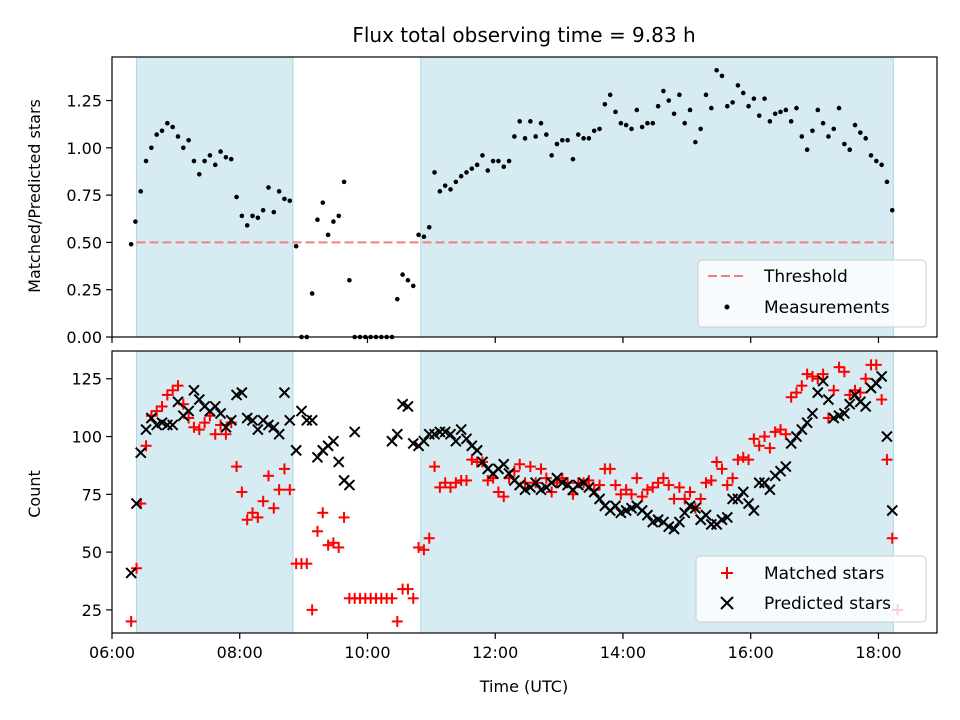 This screenshot has height=720, width=960. What do you see at coordinates (240, 652) in the screenshot?
I see `x-tick-label: 08:00` at bounding box center [240, 652].